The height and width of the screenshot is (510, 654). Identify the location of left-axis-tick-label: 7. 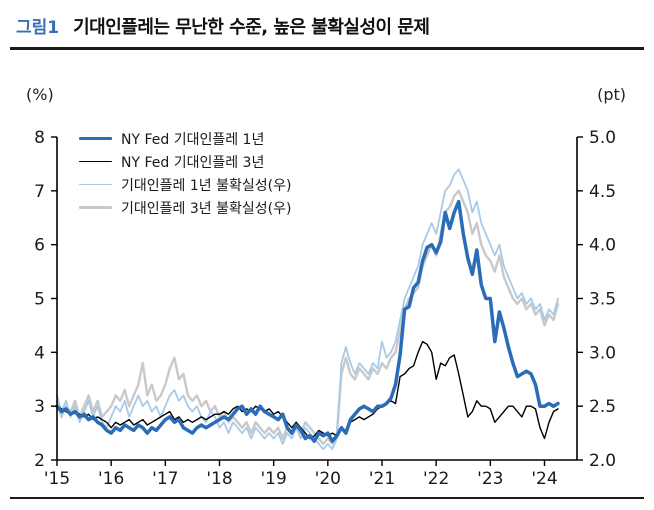
(39, 192).